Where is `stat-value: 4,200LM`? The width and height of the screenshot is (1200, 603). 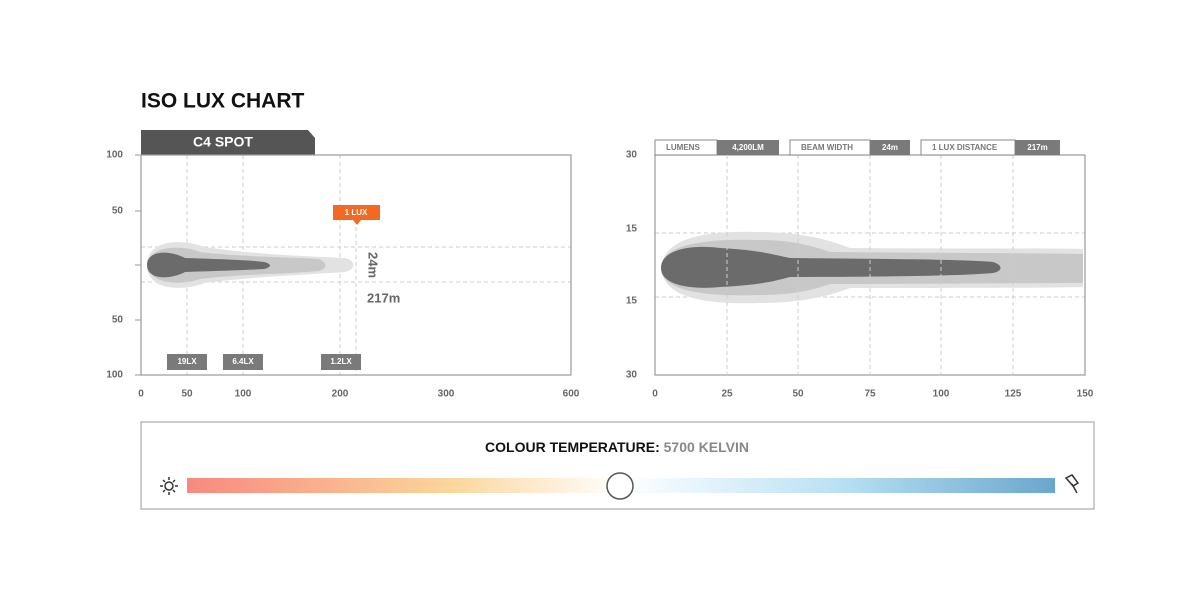 stat-value: 4,200LM is located at coordinates (748, 147).